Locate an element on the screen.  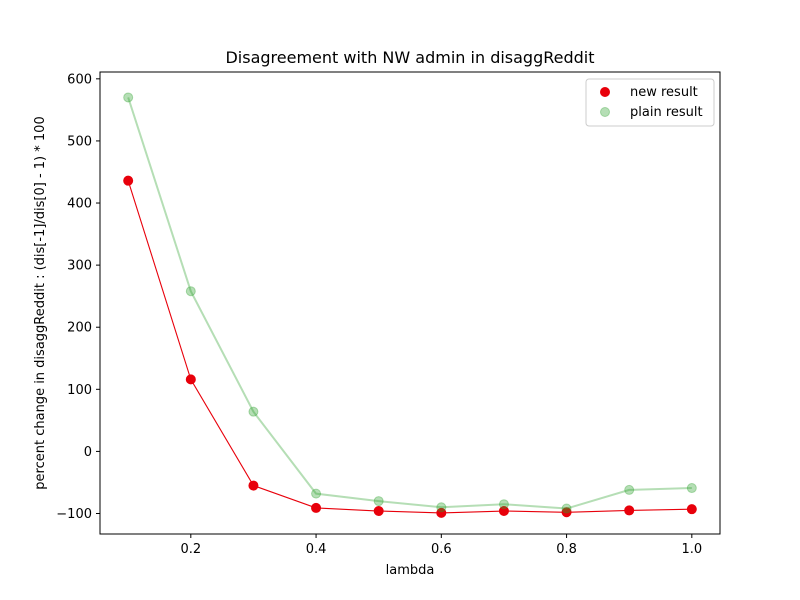
x-tick-label: 0.8 is located at coordinates (566, 549).